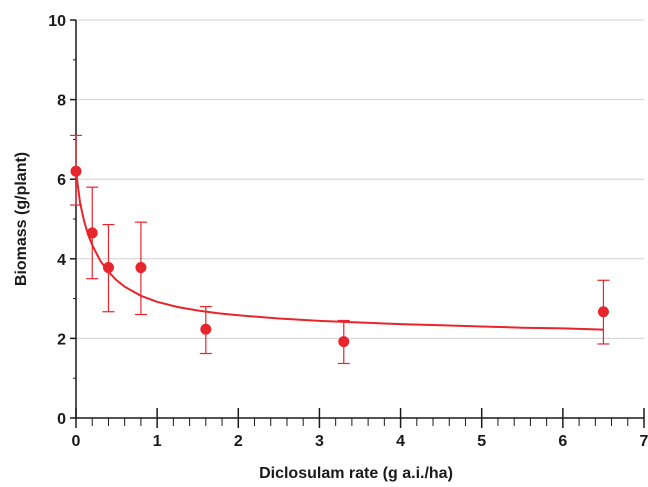 This screenshot has width=648, height=487. Describe the element at coordinates (61, 419) in the screenshot. I see `y-tick-label: 0` at that location.